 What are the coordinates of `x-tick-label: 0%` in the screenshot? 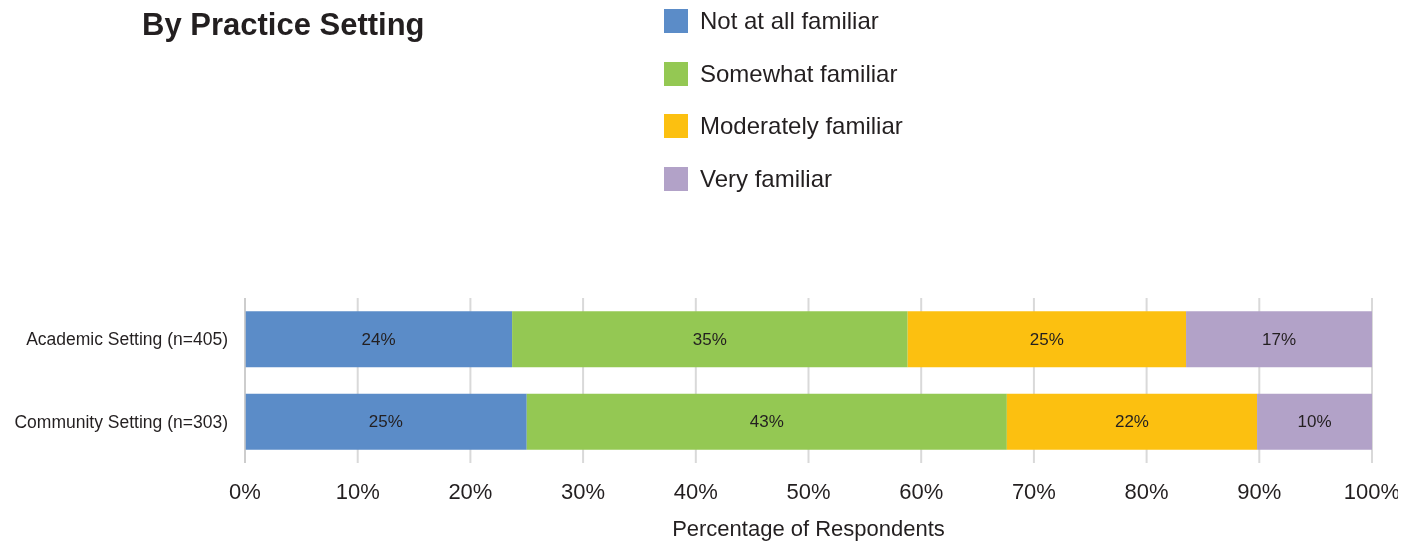 It's located at (245, 491).